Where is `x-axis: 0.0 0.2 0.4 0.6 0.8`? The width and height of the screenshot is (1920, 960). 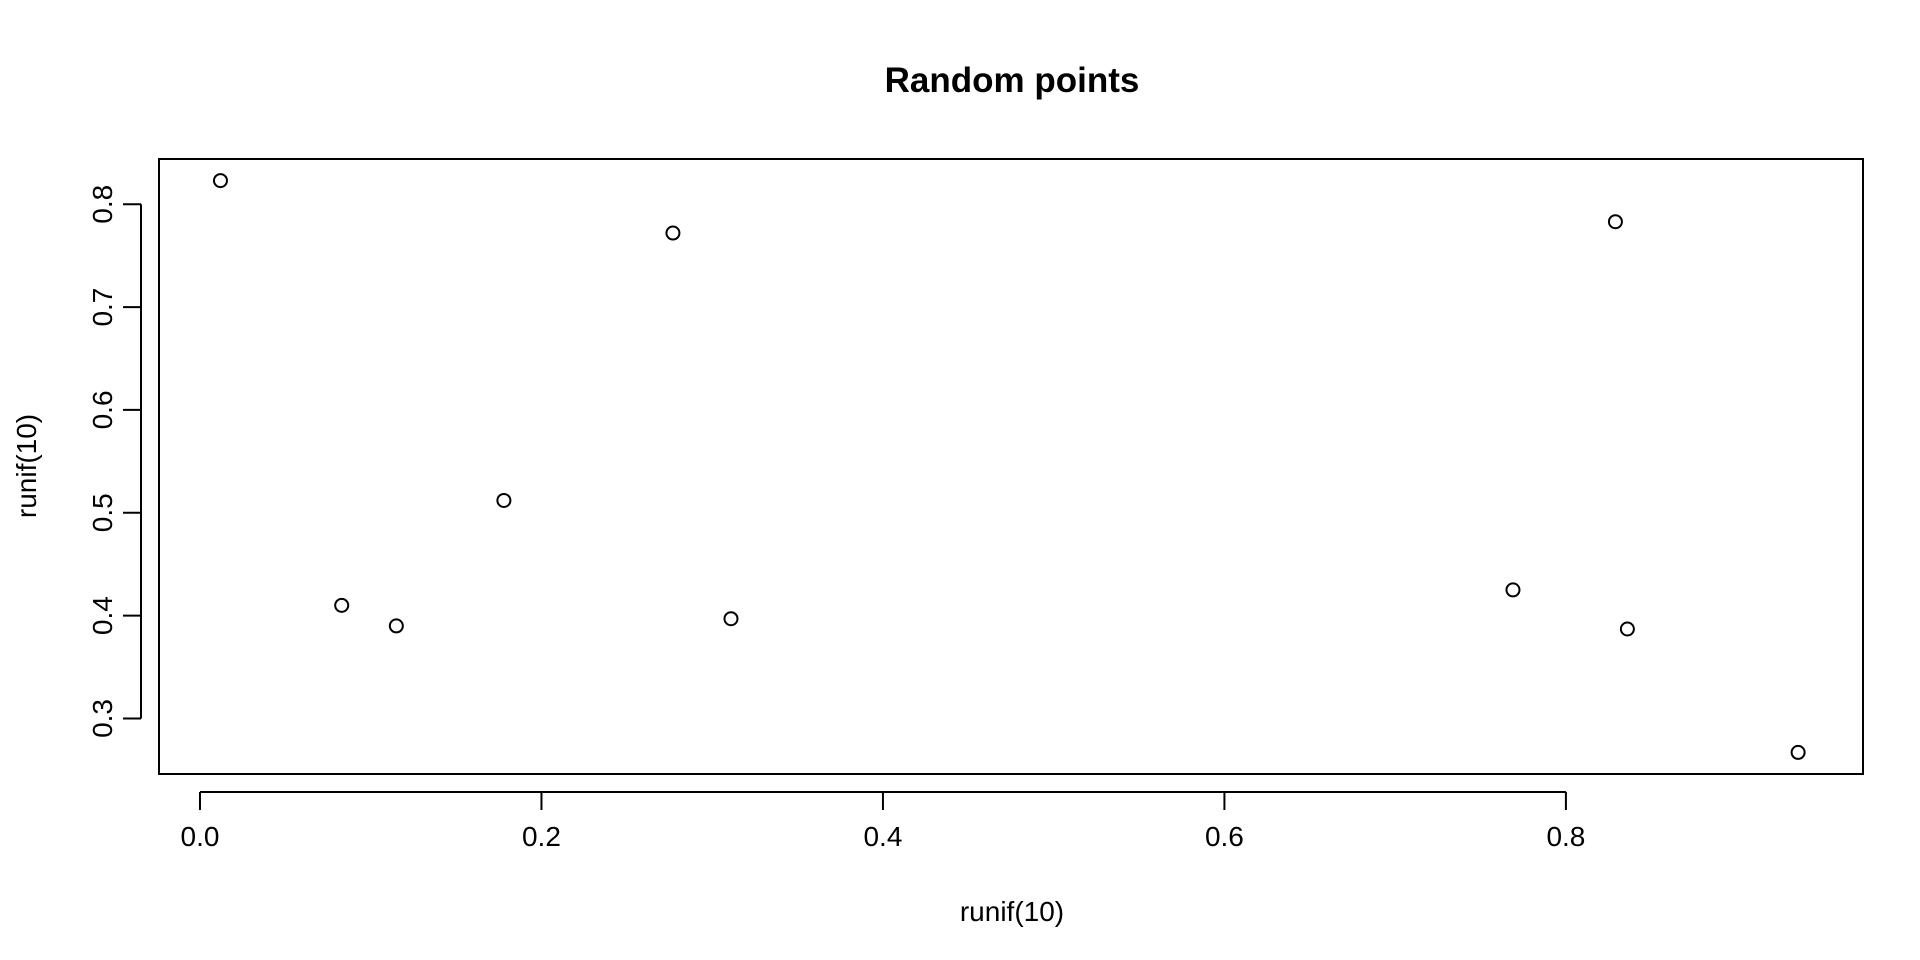 x-axis: 0.0 0.2 0.4 0.6 0.8 is located at coordinates (883, 821).